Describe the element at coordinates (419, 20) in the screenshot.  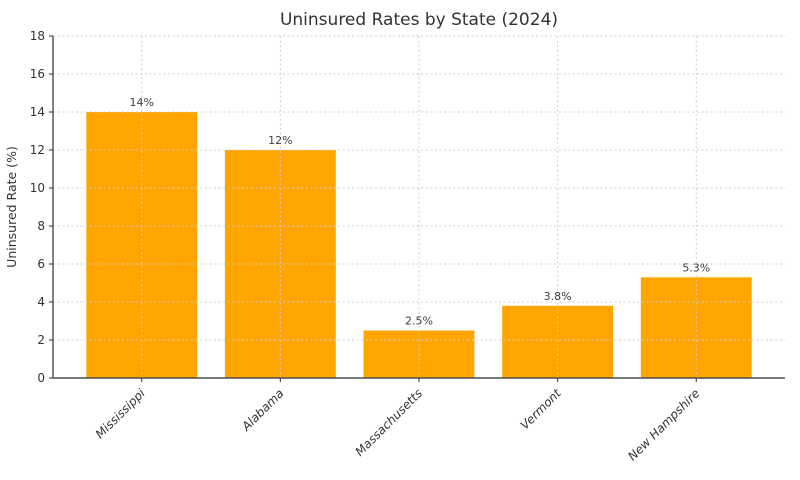
I see `chart-title: Uninsured Rates by State (2024)` at that location.